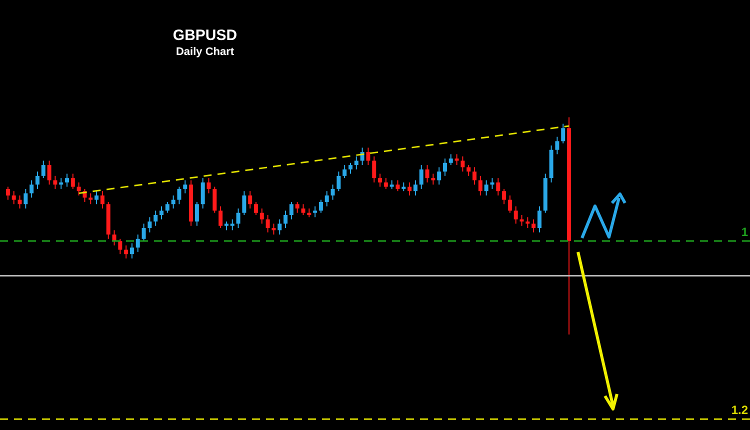  Describe the element at coordinates (205, 52) in the screenshot. I see `chart-subtitle: Daily Chart` at that location.